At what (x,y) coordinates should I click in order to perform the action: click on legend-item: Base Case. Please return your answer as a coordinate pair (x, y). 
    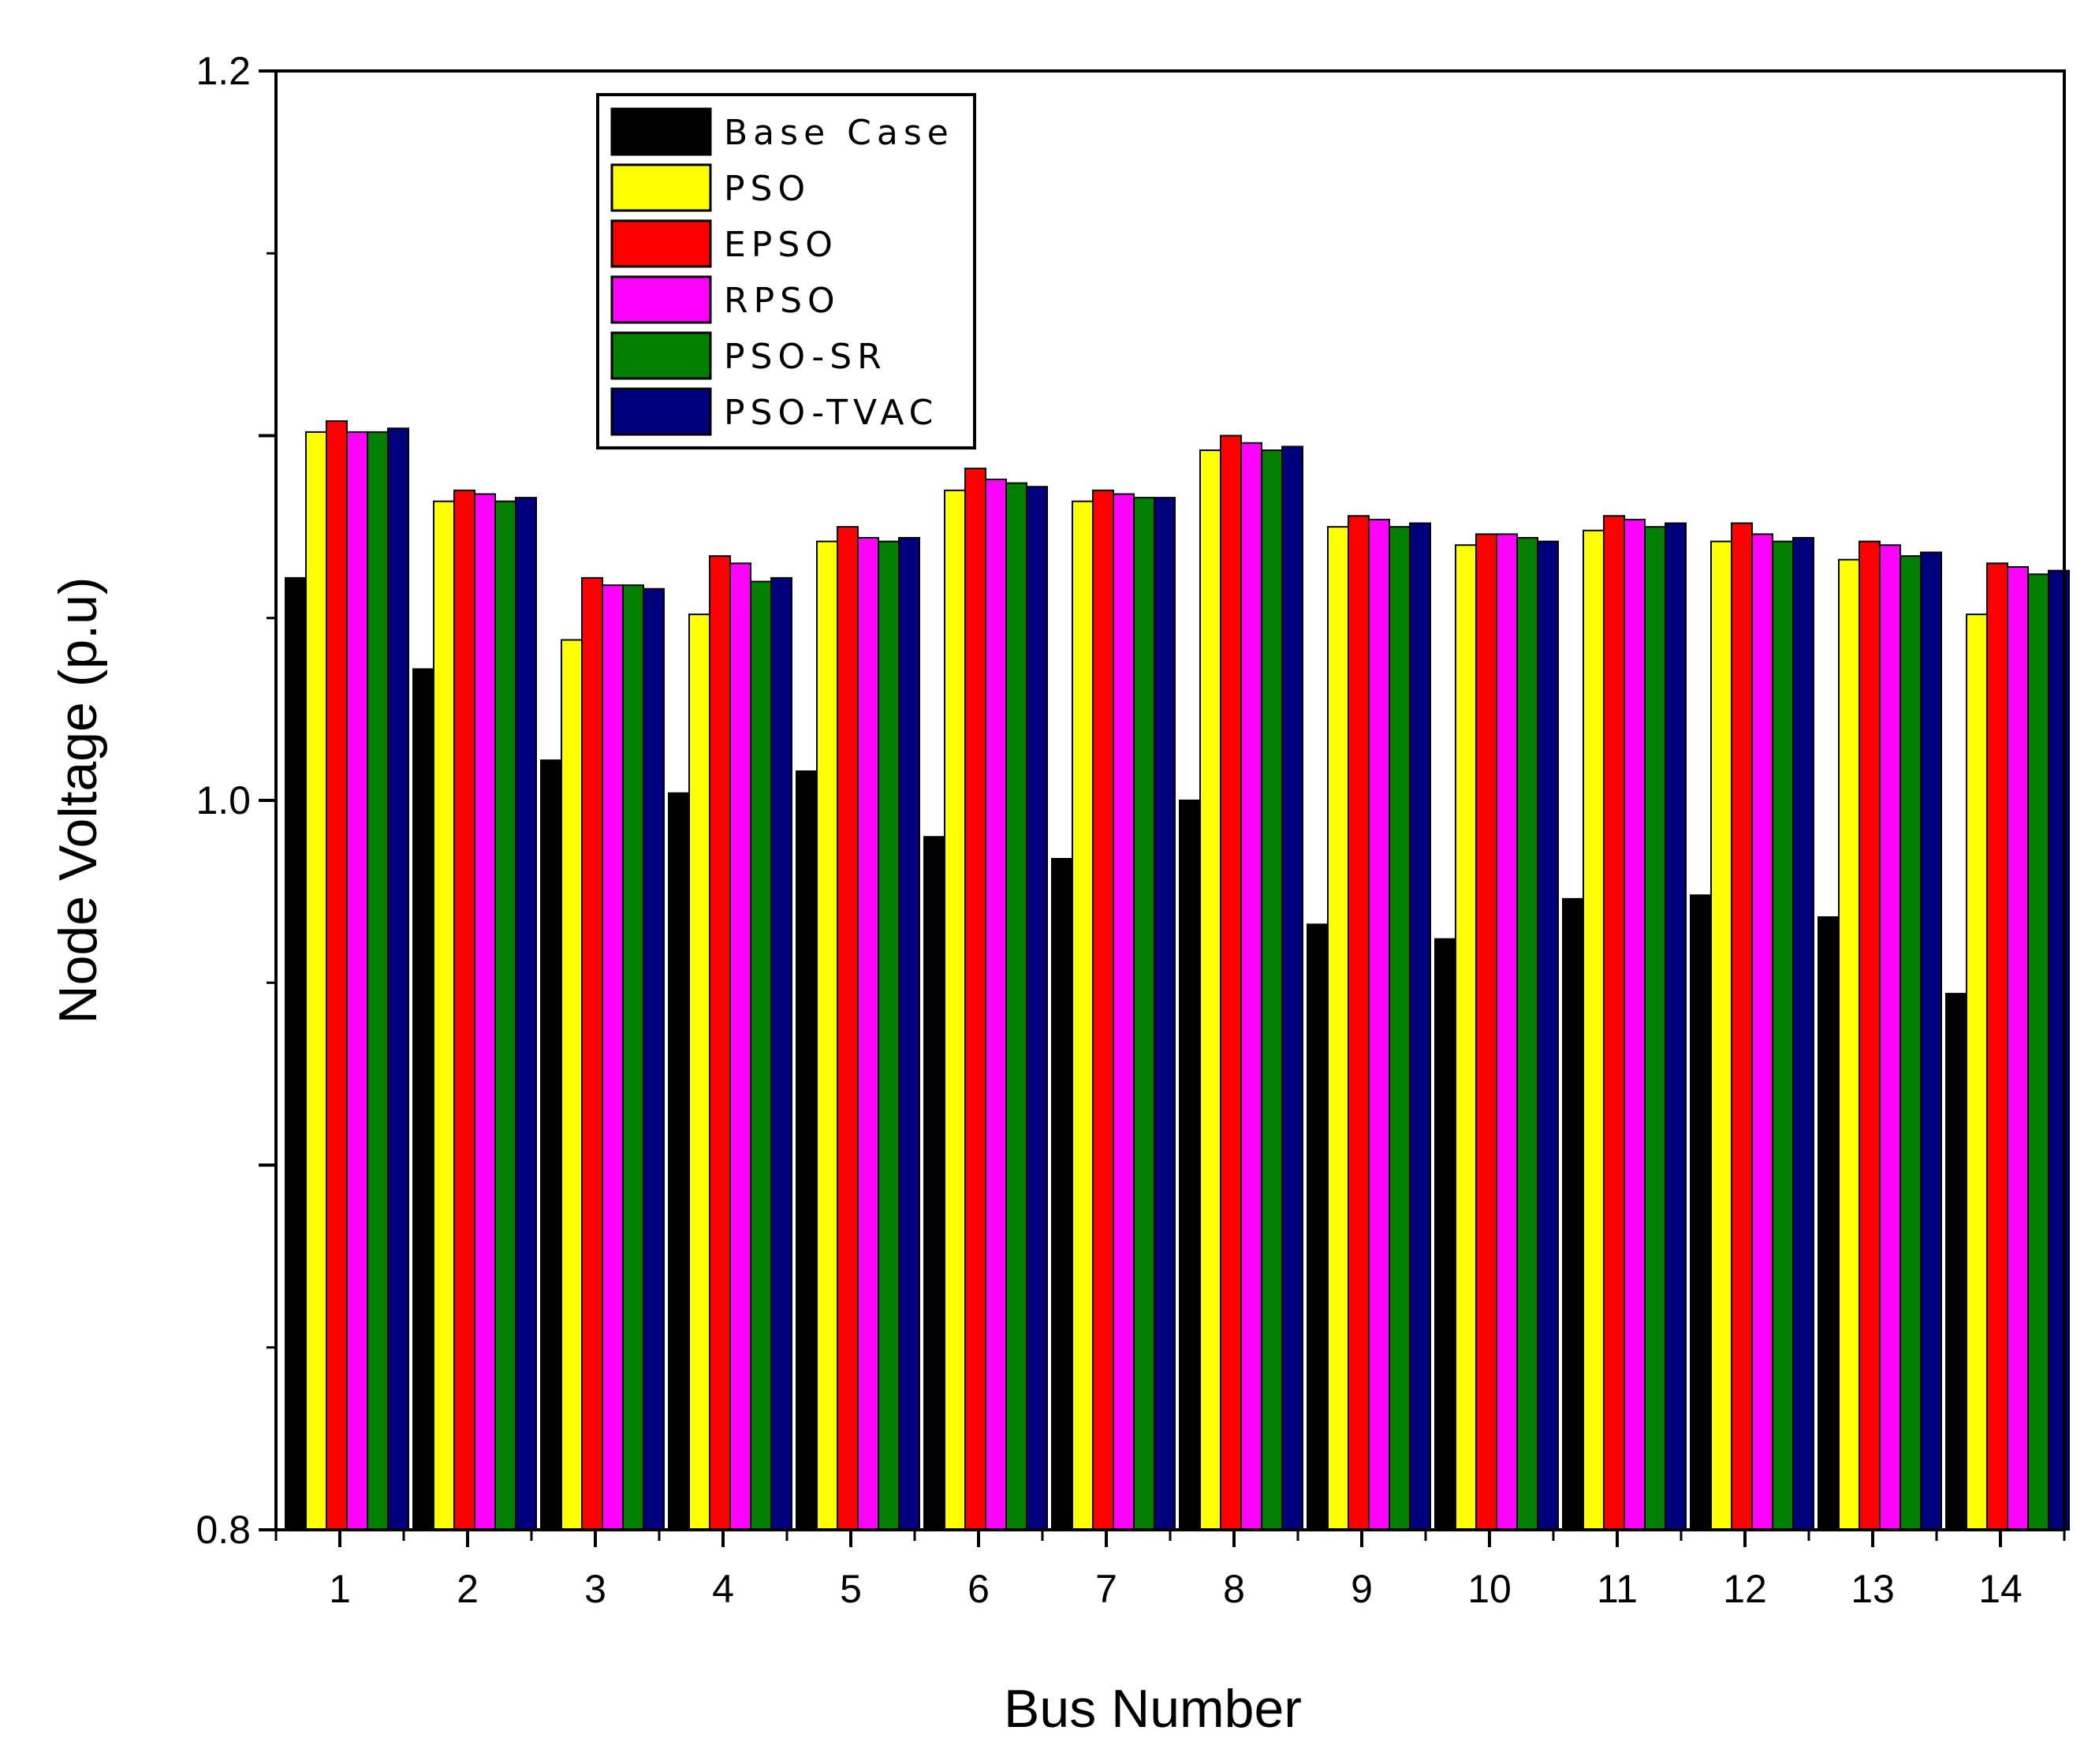
    Looking at the image, I should click on (782, 132).